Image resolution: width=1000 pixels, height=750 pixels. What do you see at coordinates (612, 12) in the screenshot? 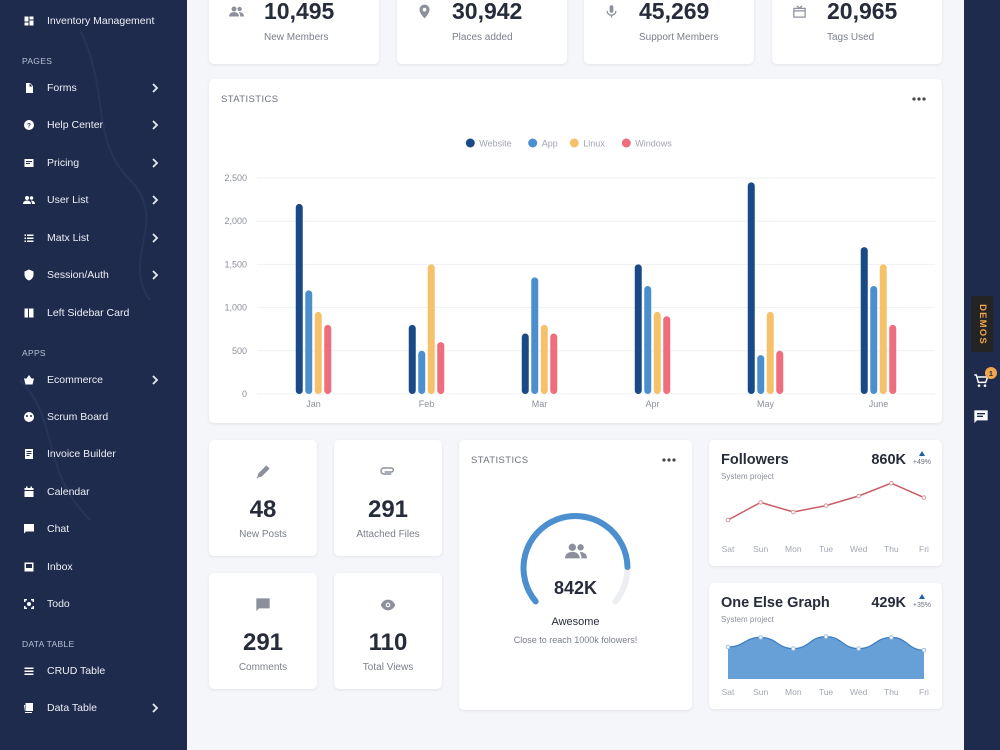
I see `microphone-icon` at bounding box center [612, 12].